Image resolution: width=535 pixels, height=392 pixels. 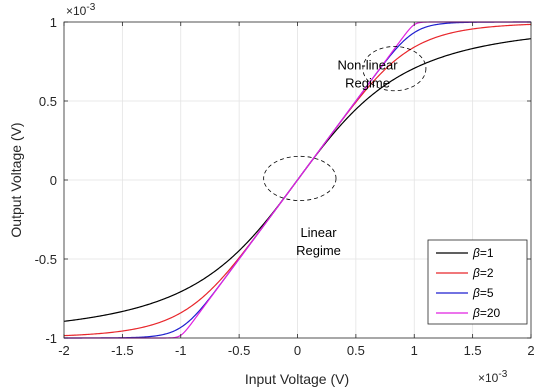 I want to click on legend-entry: β=2, so click(x=483, y=273).